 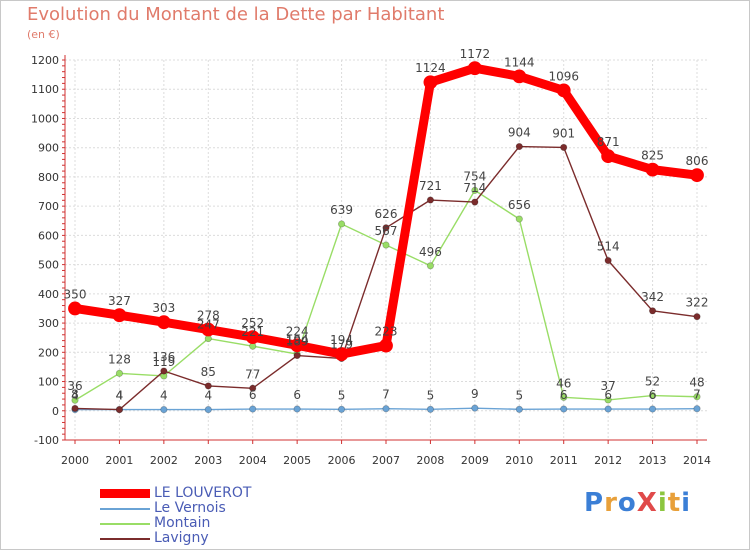 I want to click on proxiti-logo: ProXiti, so click(x=638, y=503).